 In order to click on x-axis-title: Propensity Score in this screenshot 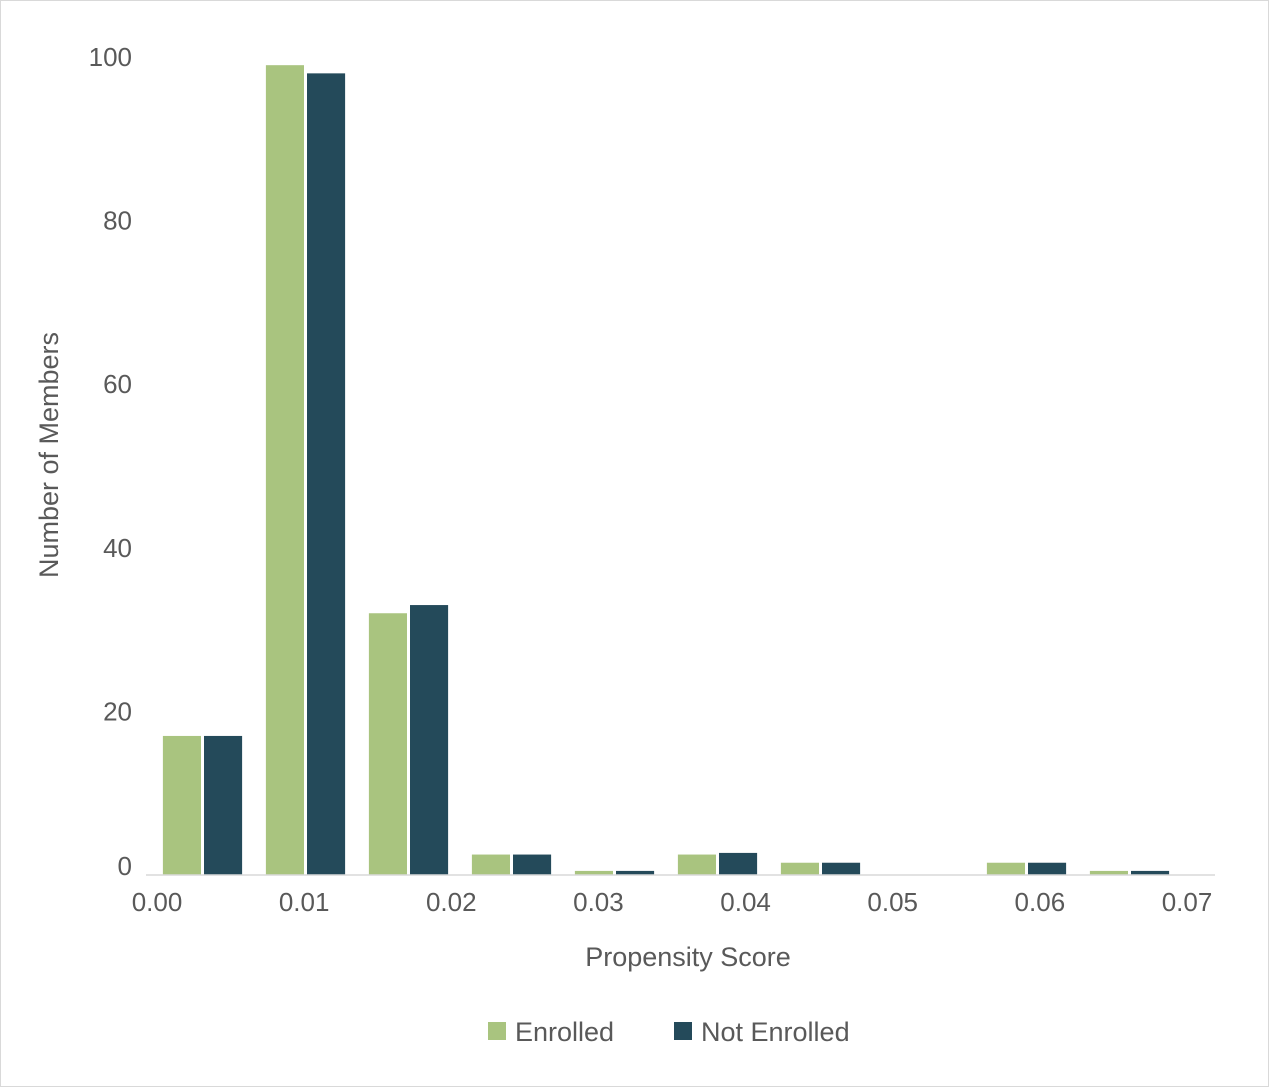, I will do `click(688, 957)`.